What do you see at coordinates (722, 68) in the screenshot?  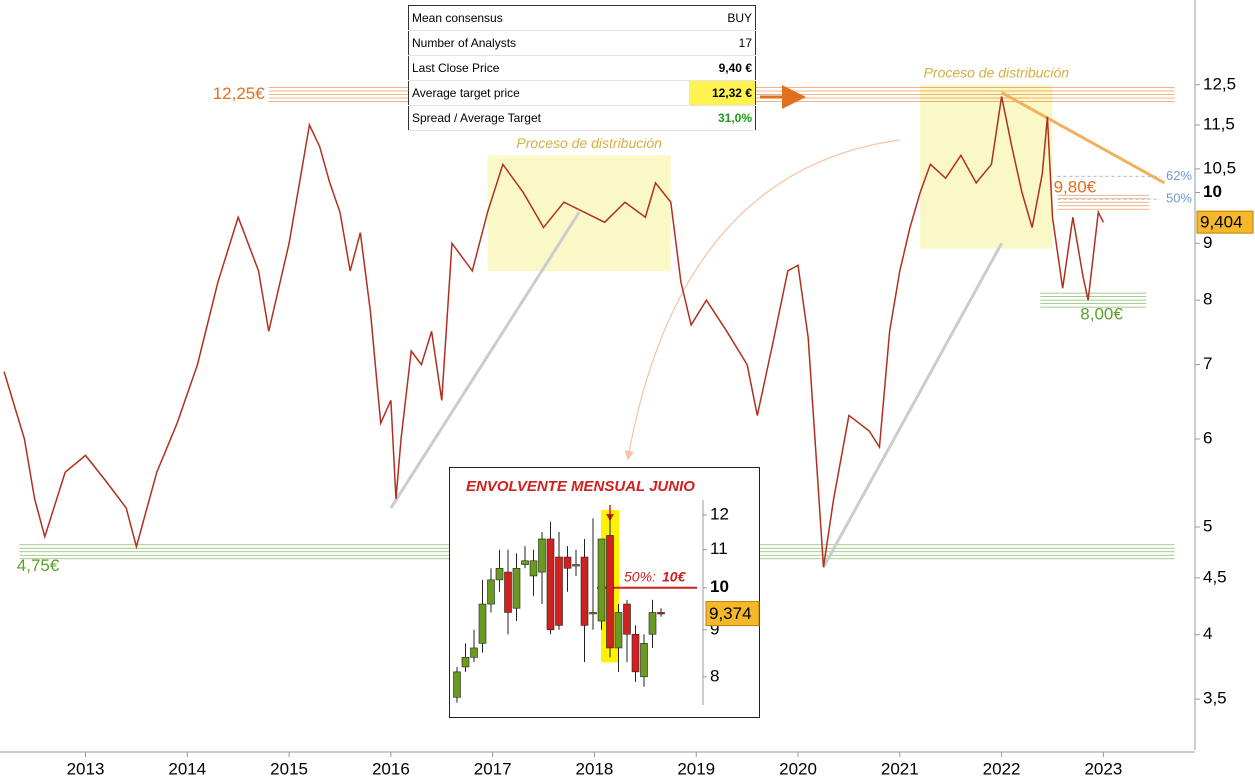 I see `cell-value: 9,40 €` at bounding box center [722, 68].